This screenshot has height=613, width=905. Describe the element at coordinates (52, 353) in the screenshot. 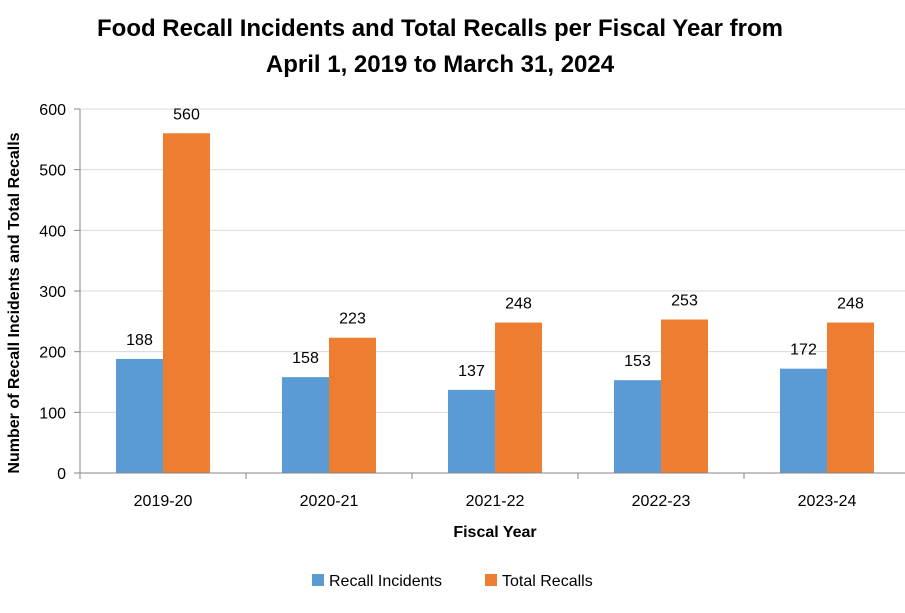

I see `y-tick-label: 200` at that location.